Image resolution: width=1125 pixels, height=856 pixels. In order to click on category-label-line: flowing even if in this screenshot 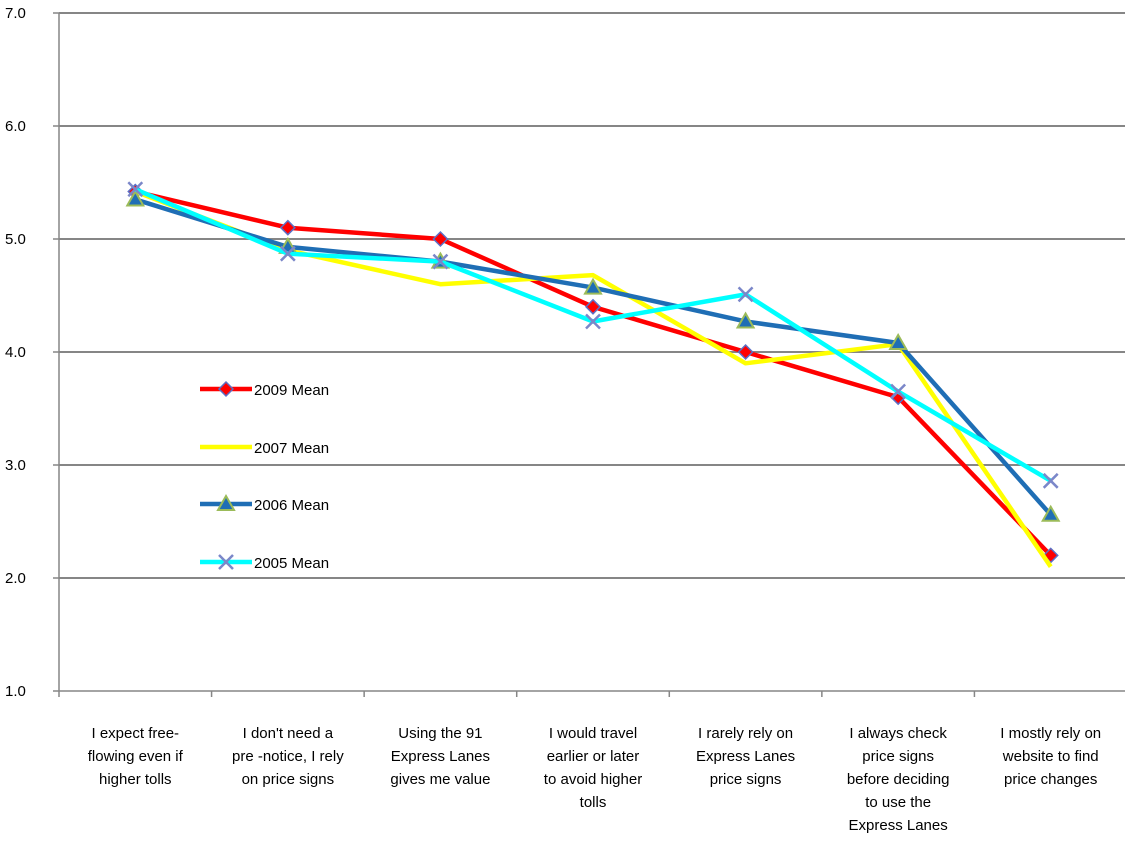, I will do `click(136, 756)`.